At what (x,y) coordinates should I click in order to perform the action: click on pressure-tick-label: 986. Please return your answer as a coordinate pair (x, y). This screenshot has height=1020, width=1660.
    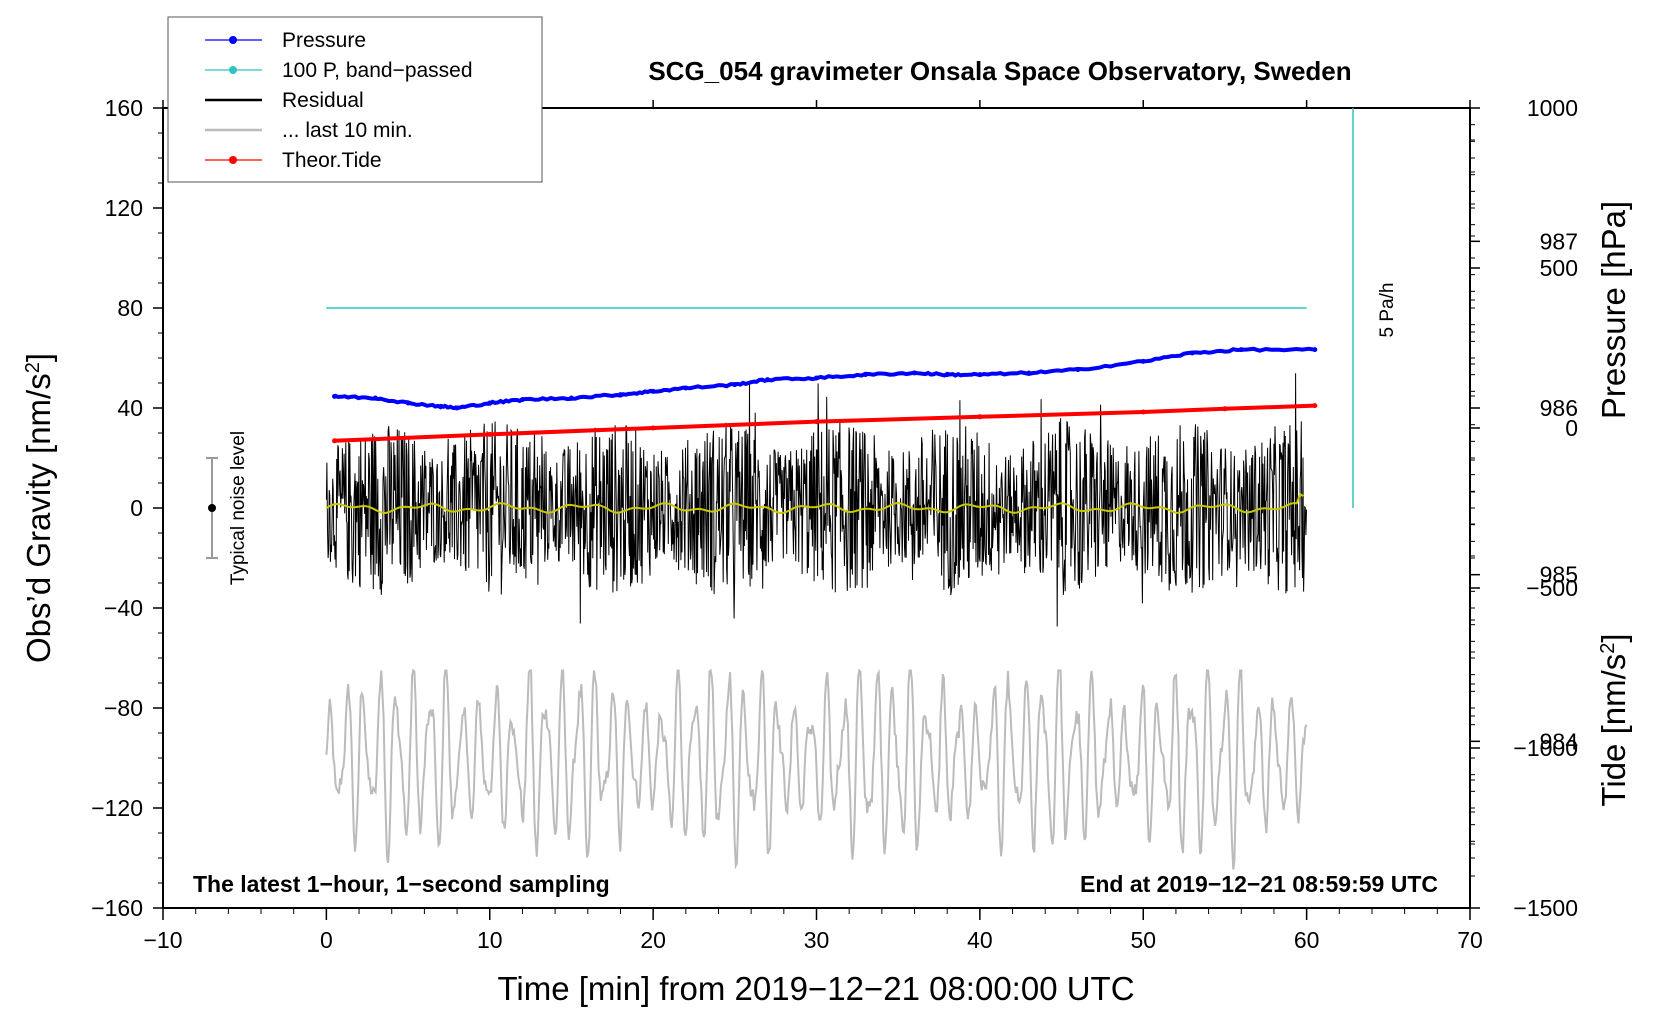
    Looking at the image, I should click on (1559, 408).